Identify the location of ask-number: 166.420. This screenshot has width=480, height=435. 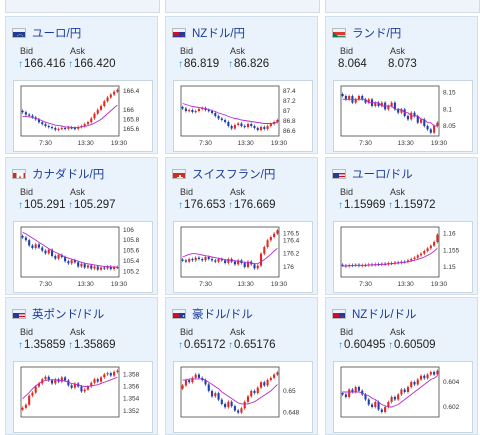
(95, 64).